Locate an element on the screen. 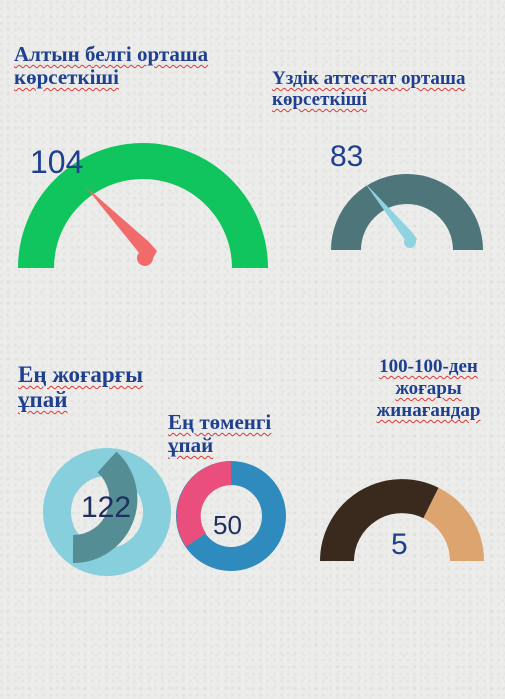  gold-avg-gauge is located at coordinates (143, 206).